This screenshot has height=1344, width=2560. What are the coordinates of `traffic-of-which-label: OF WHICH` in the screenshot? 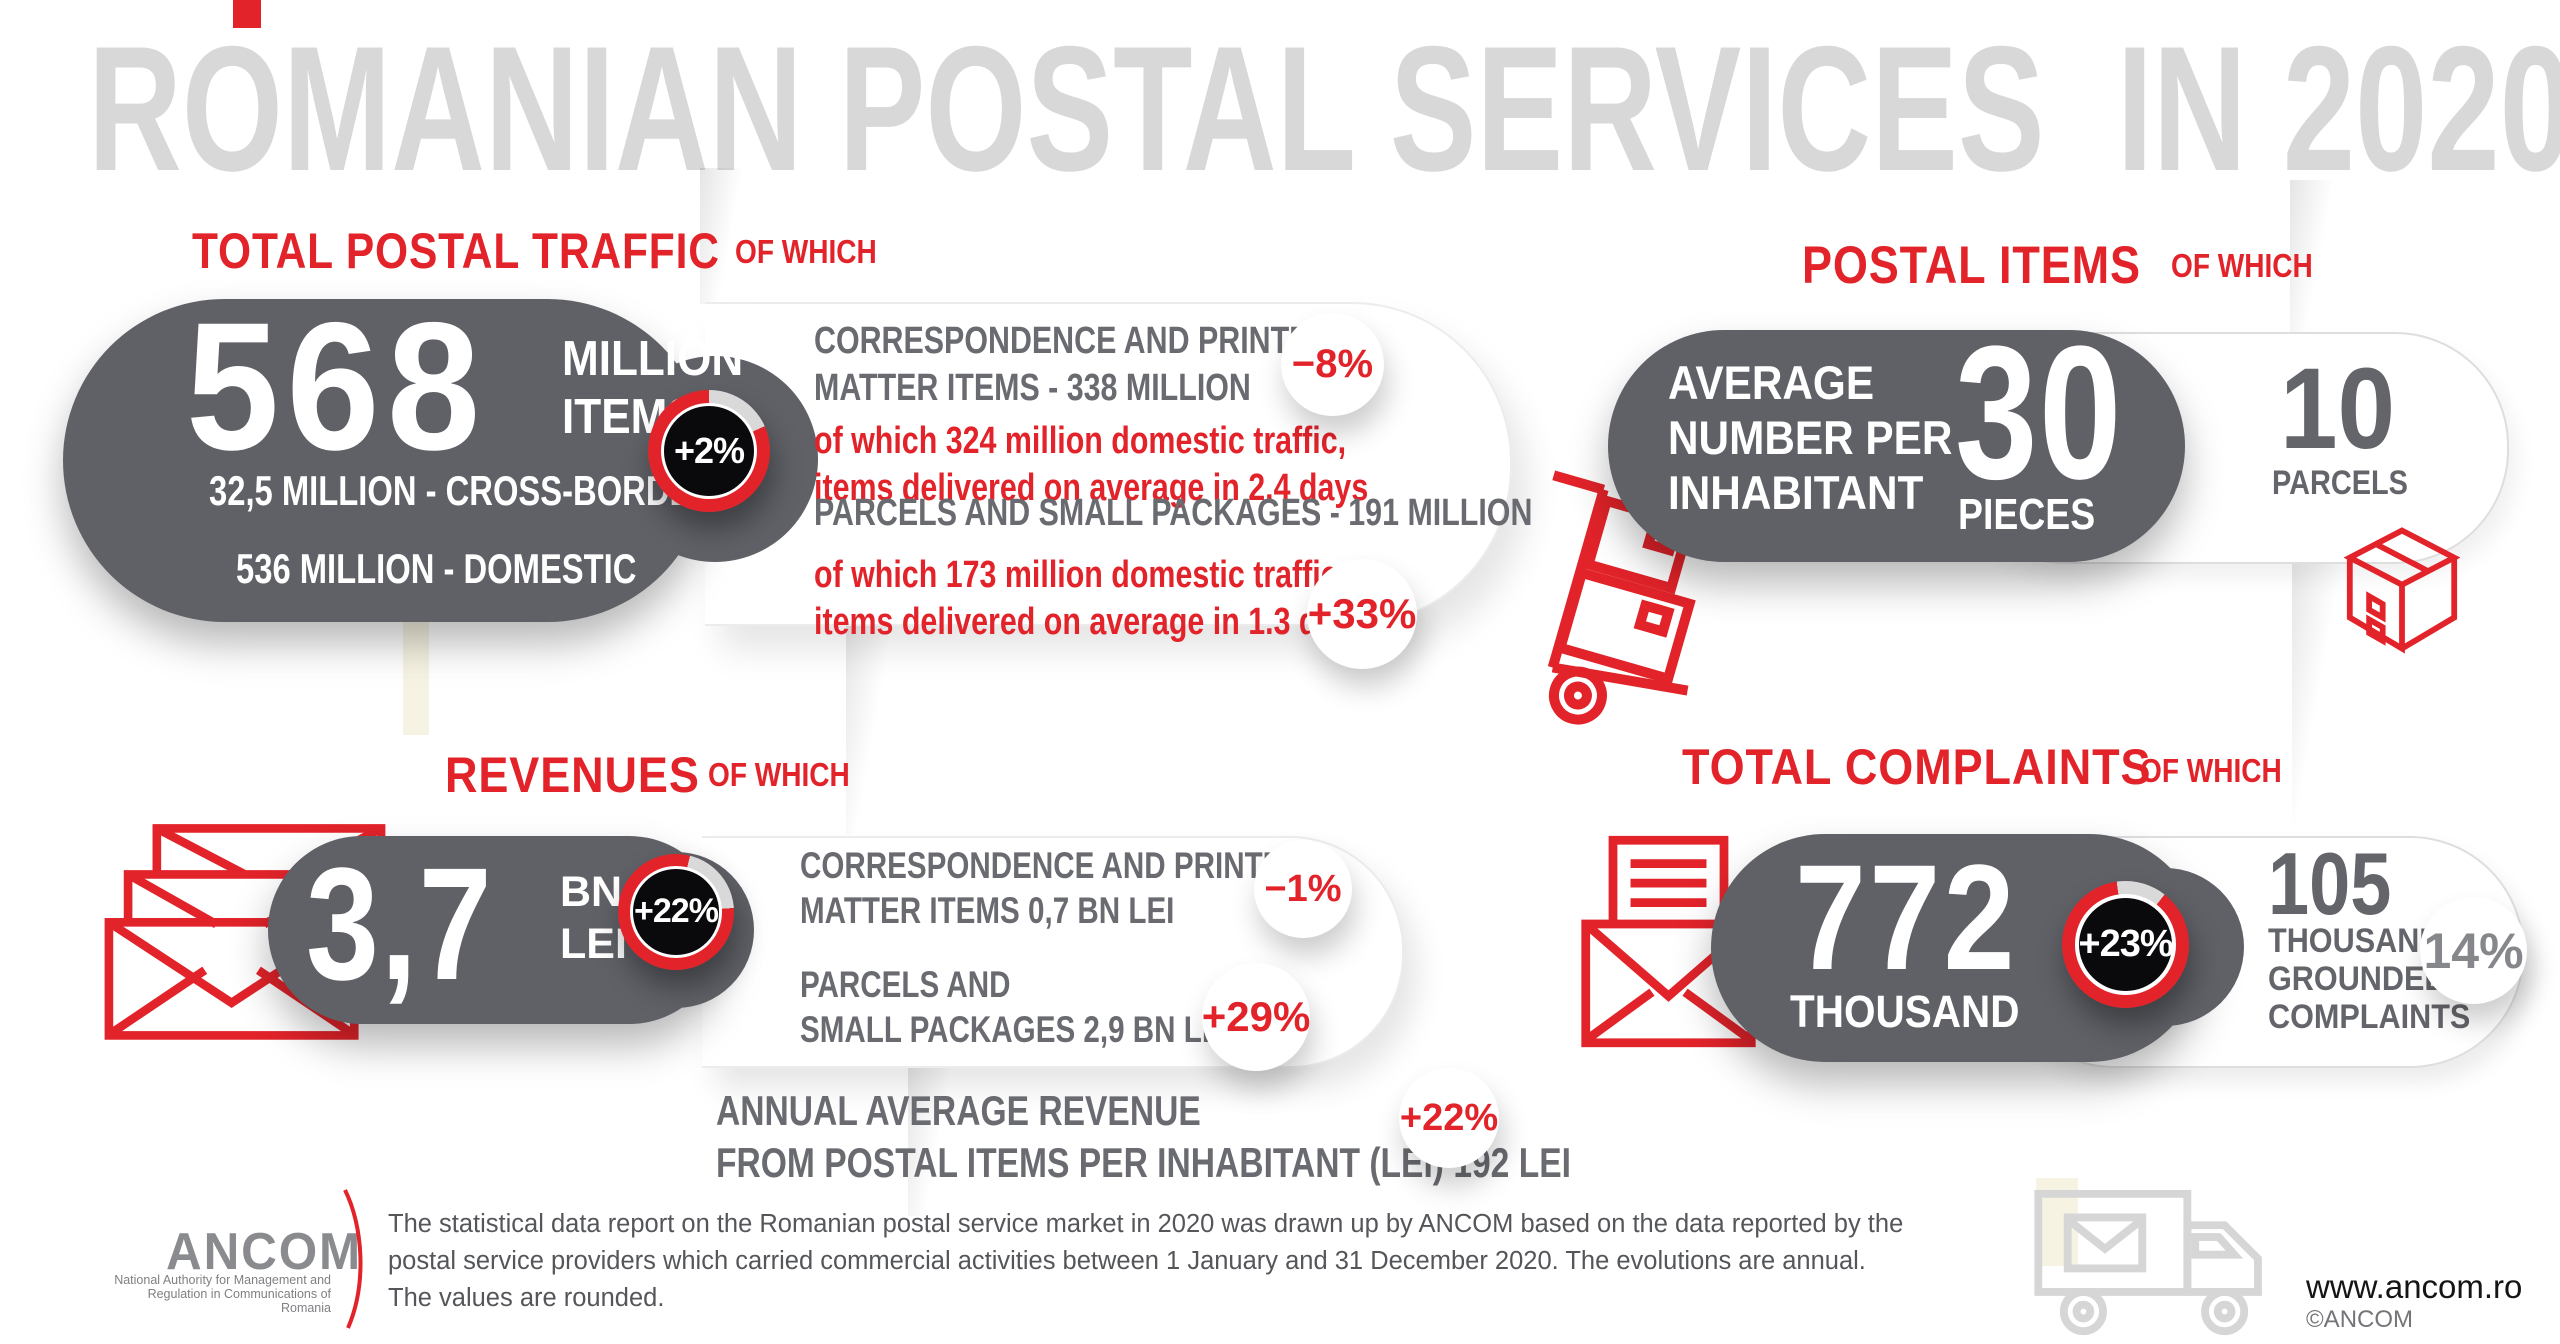 It's located at (806, 251).